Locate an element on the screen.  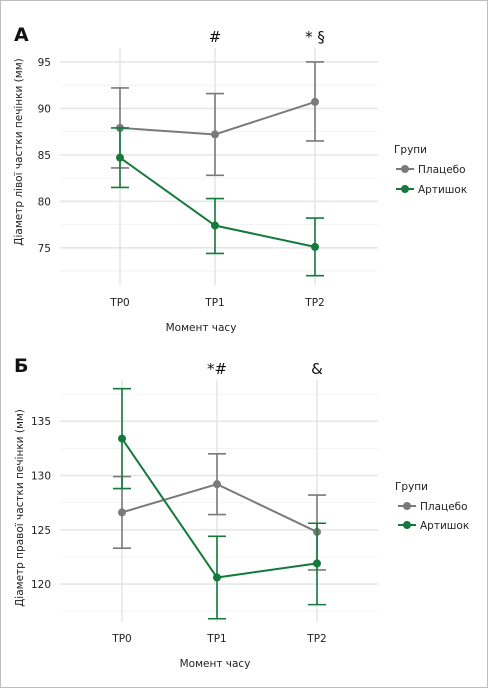
panel-b-y-axis-title: Діаметр правої частки печінки (мм) is located at coordinates (20, 508).